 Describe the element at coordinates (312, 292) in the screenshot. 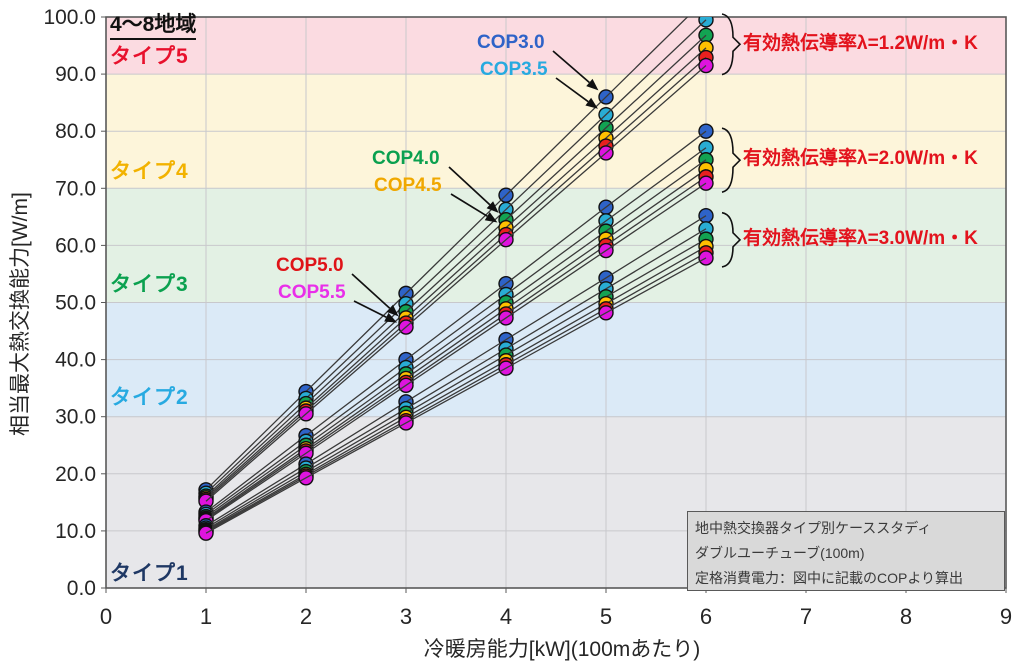

I see `cop-5.5-label: COP5.5` at that location.